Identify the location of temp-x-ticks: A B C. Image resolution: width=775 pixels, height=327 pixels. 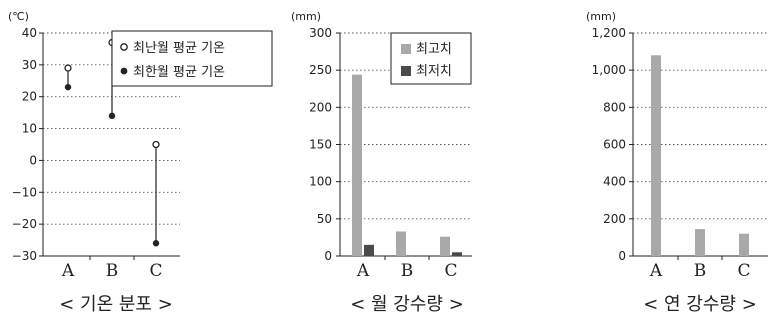
(112, 268).